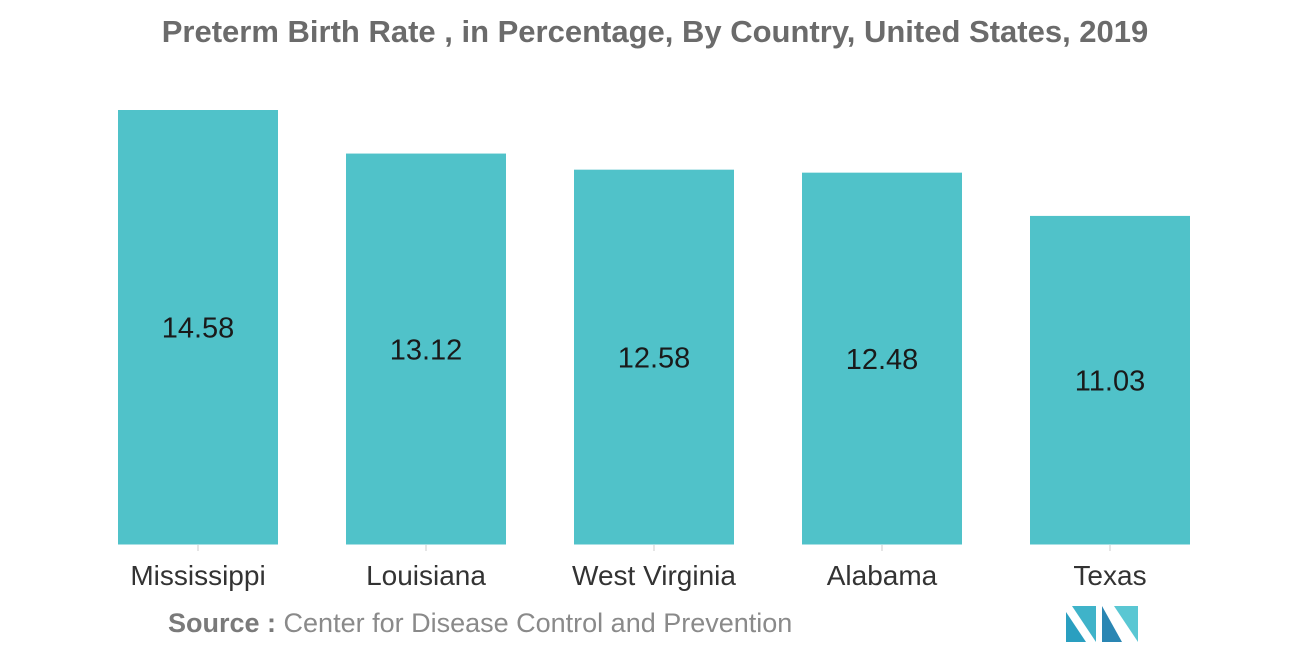  Describe the element at coordinates (197, 575) in the screenshot. I see `category-label: Mississippi` at that location.